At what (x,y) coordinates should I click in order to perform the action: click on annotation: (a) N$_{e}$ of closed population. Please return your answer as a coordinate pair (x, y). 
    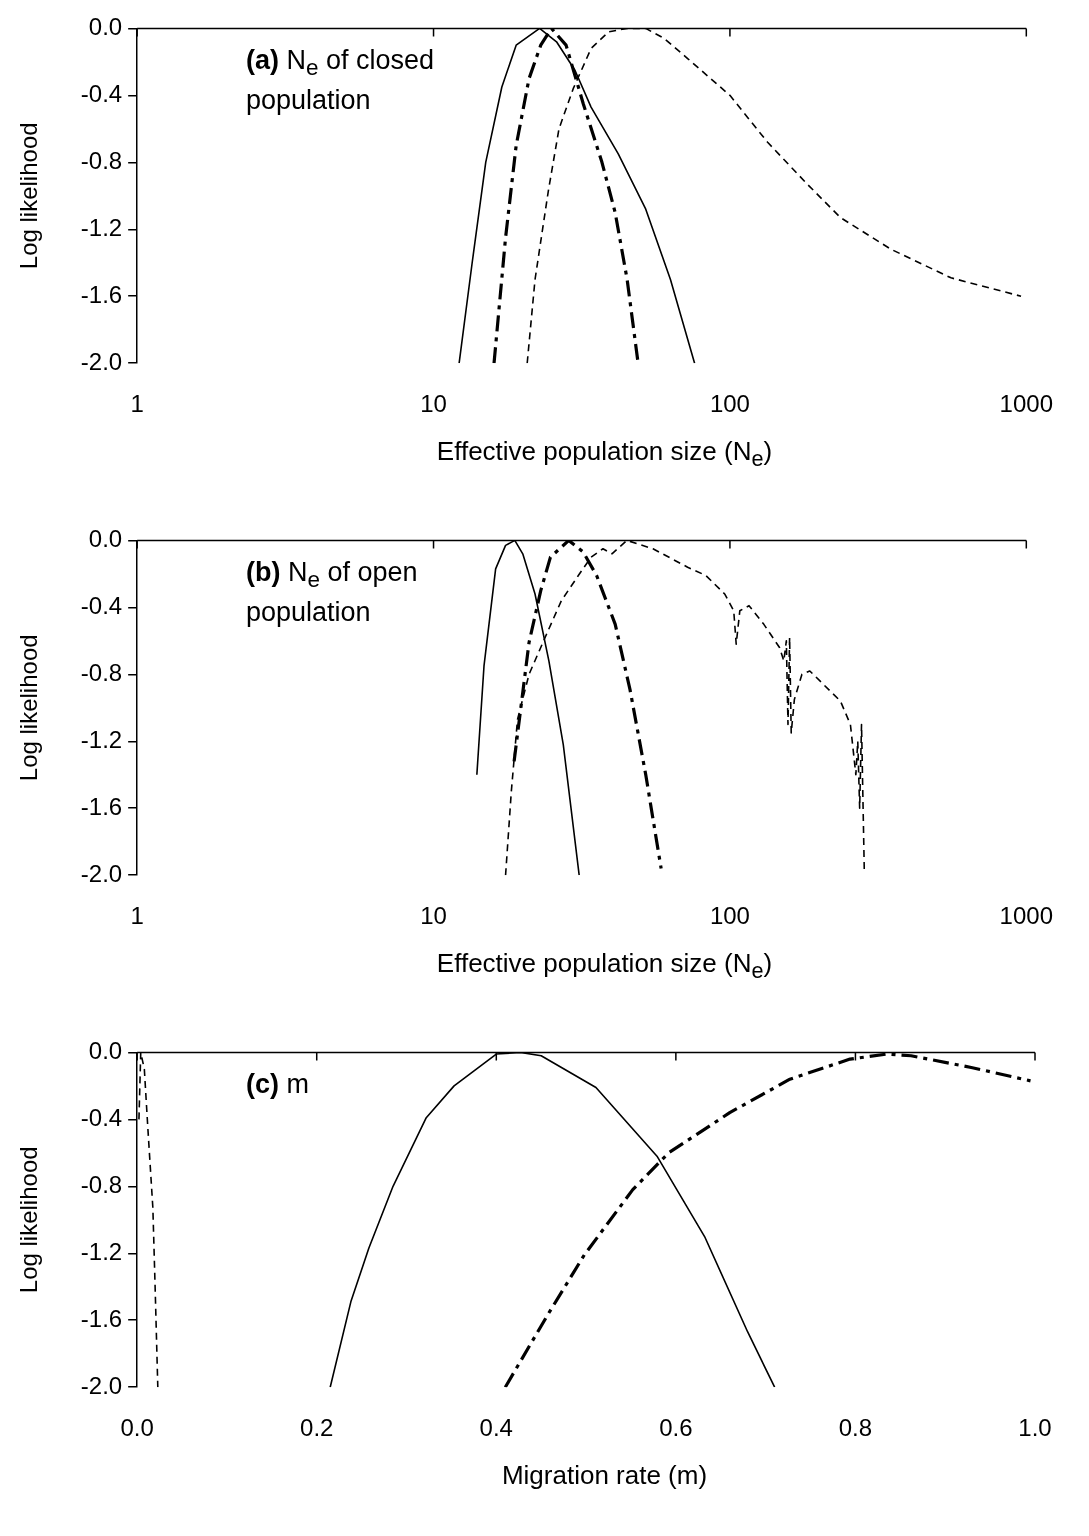
    Looking at the image, I should click on (340, 80).